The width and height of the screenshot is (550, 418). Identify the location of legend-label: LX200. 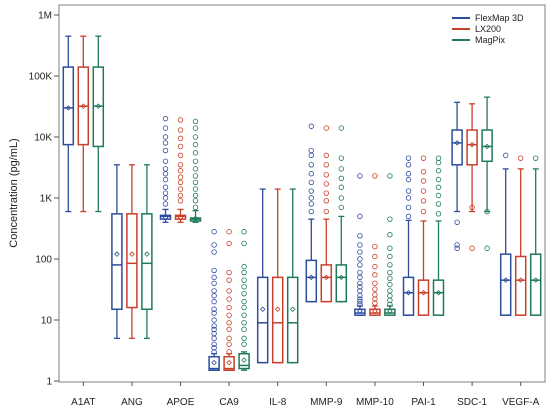
(488, 29).